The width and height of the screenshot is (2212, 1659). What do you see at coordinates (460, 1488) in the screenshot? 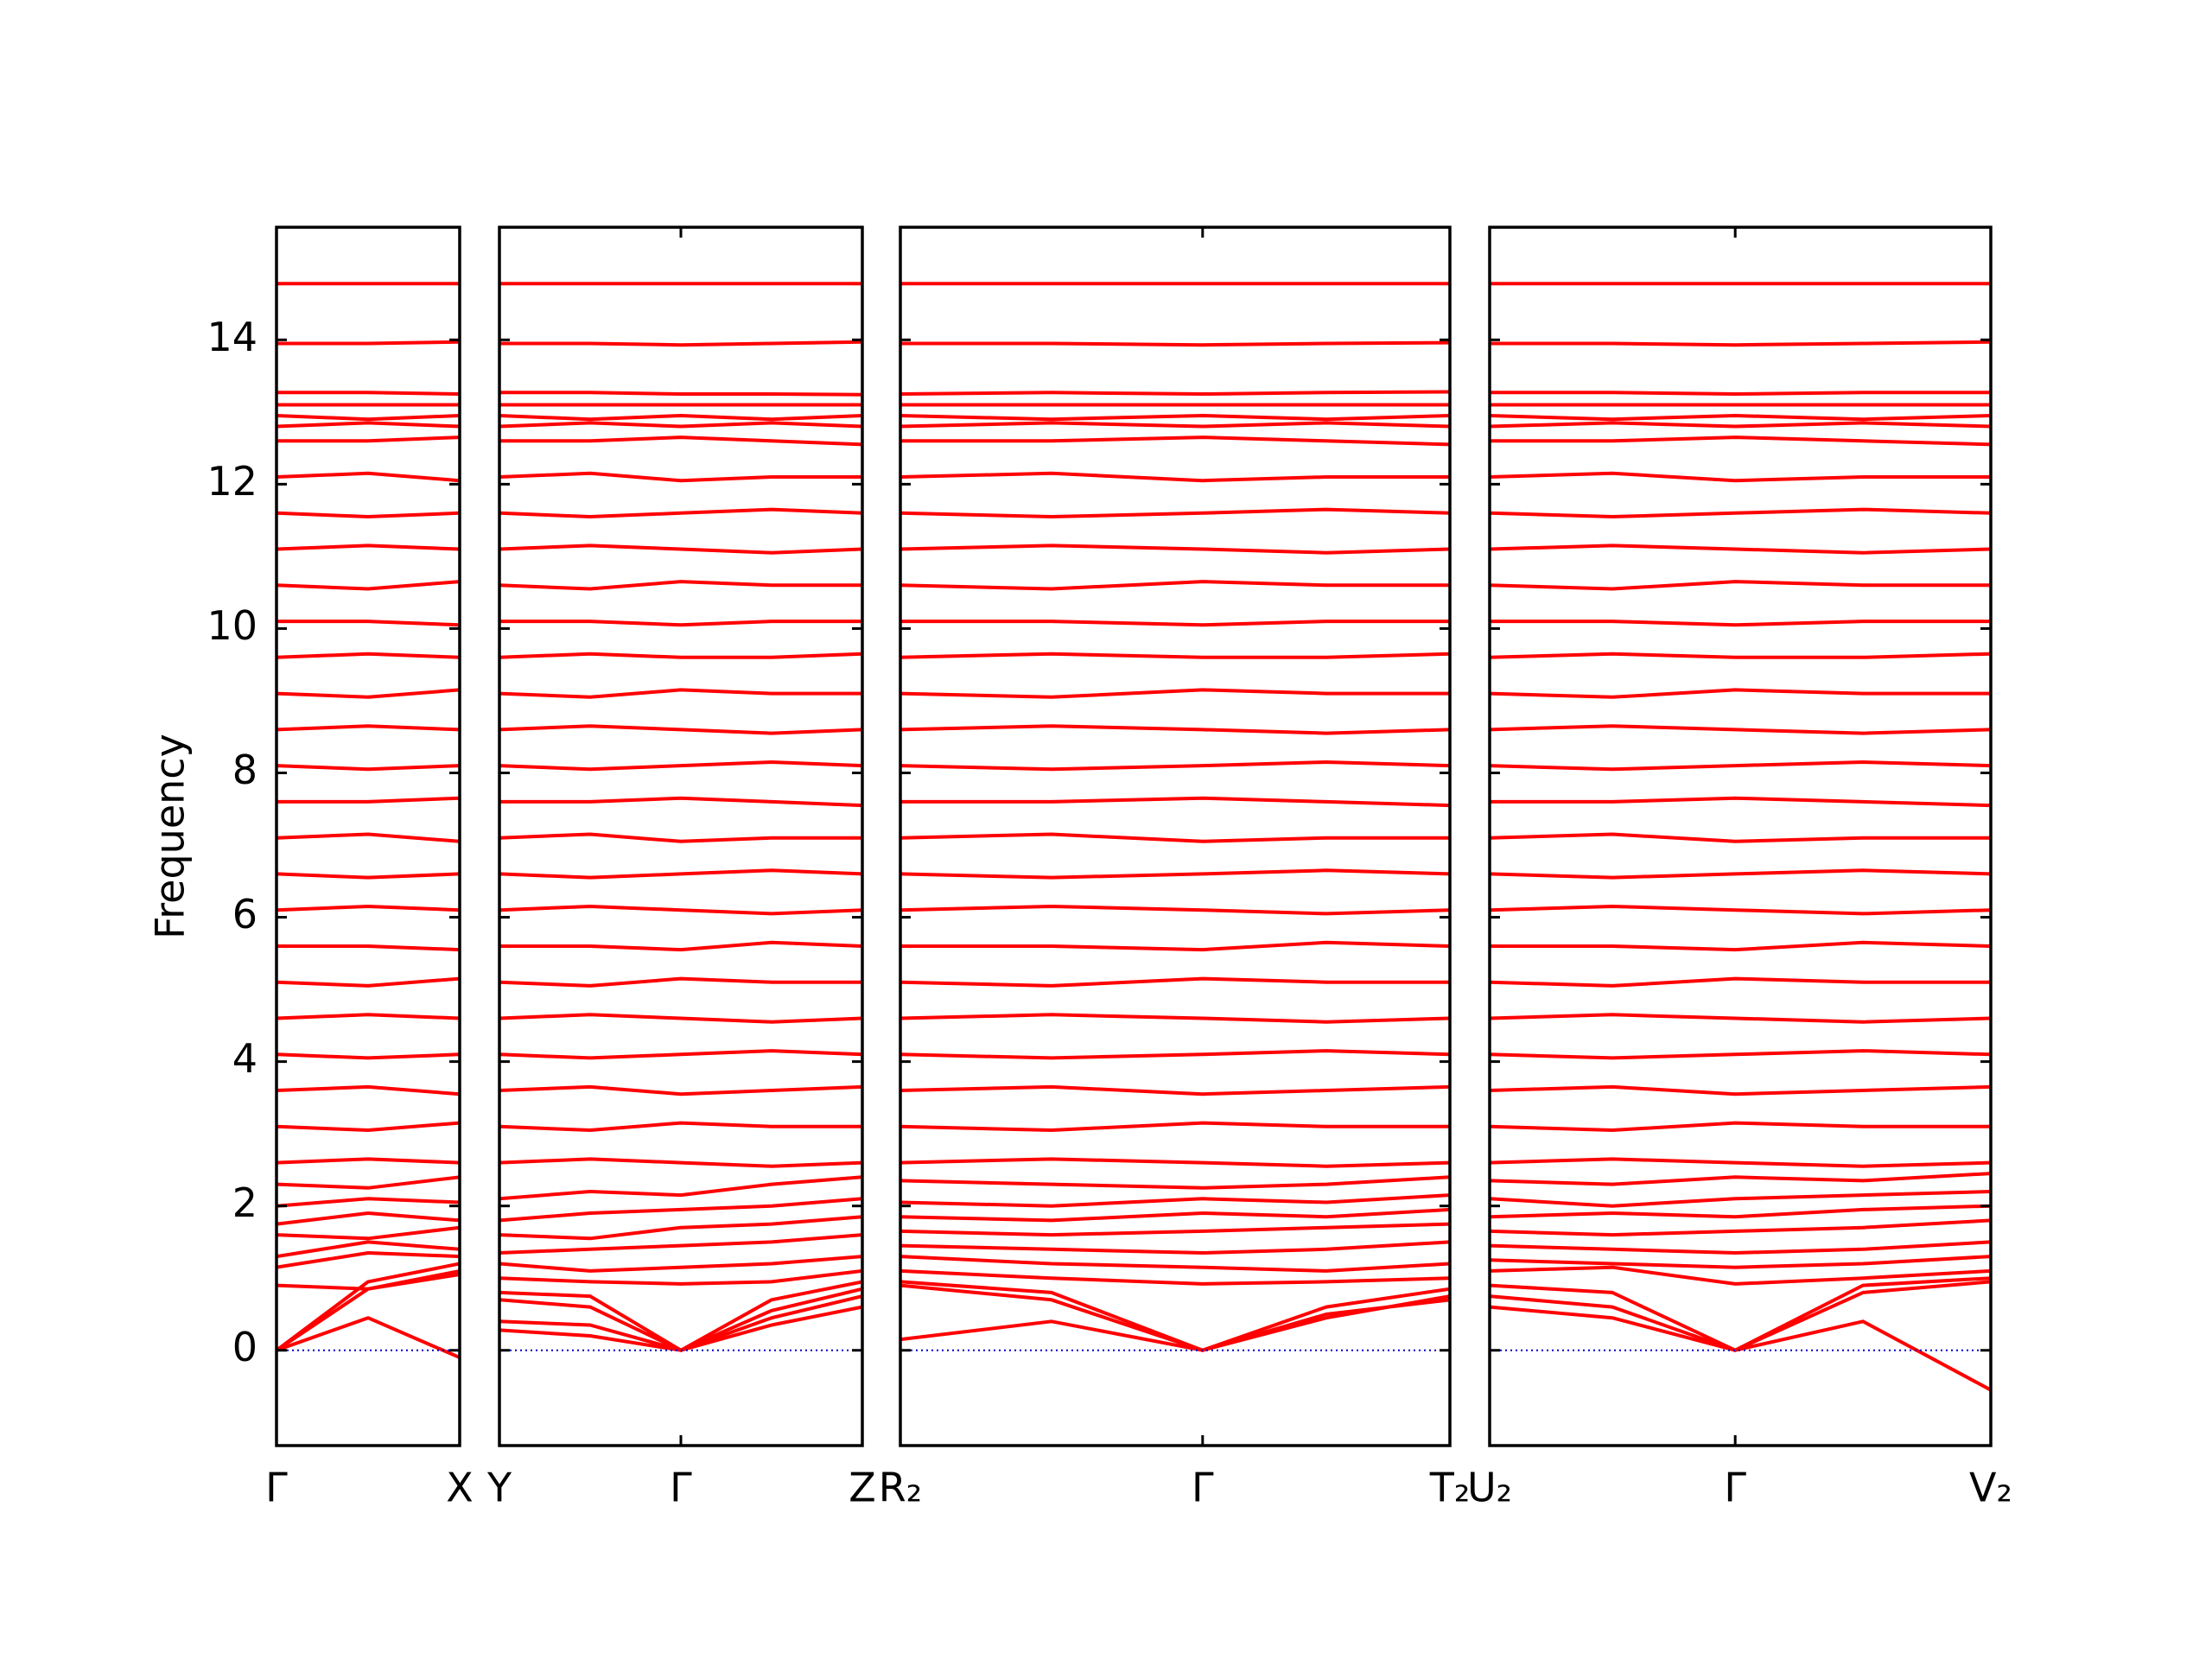
I see `x-tick-label: X` at bounding box center [460, 1488].